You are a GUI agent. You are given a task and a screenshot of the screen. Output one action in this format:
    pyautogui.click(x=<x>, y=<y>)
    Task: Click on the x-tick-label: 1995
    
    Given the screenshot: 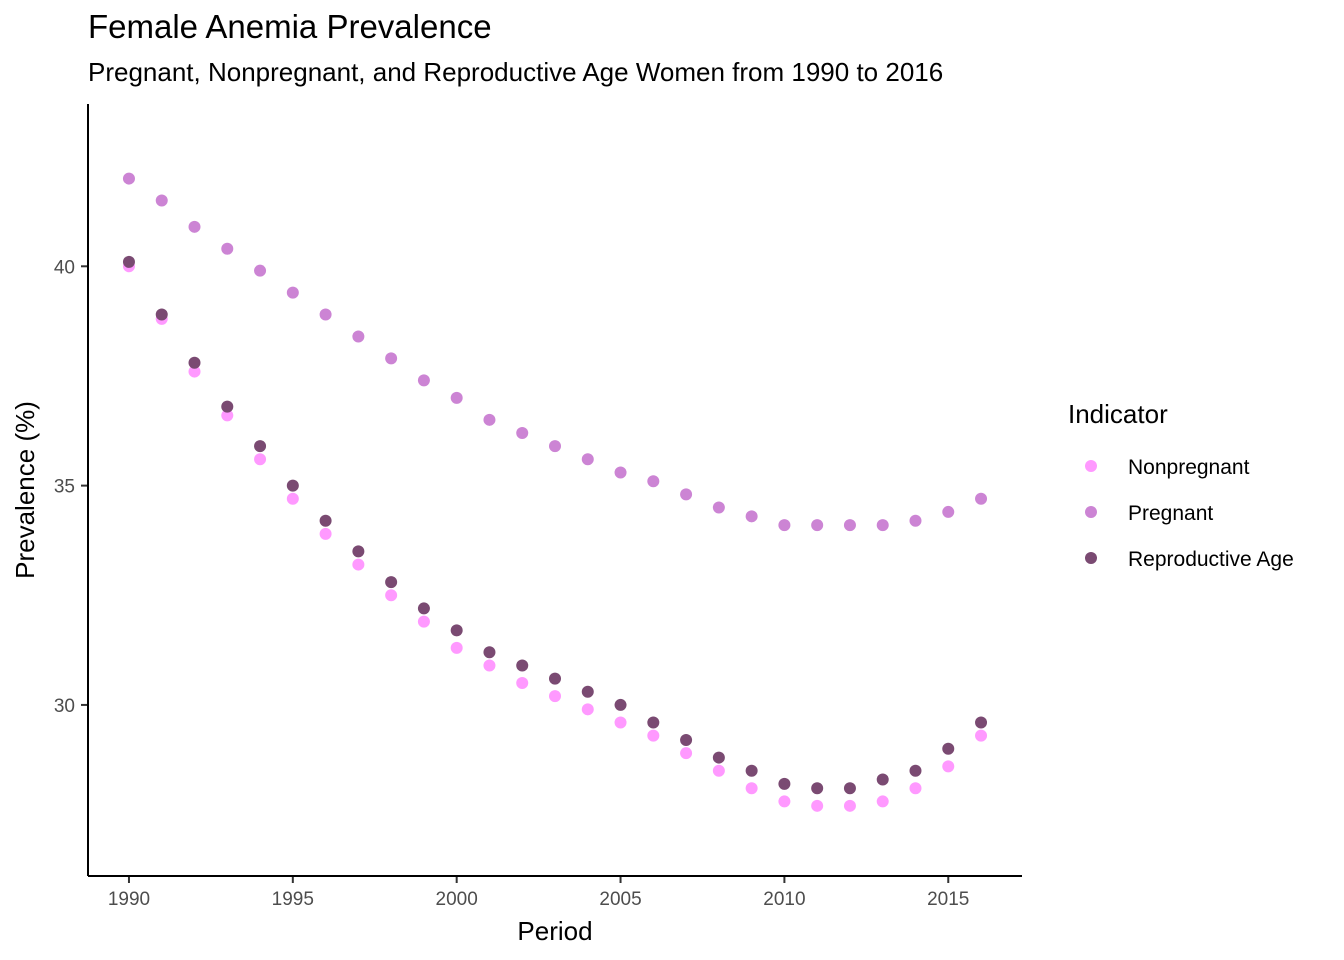 What is the action you would take?
    pyautogui.click(x=293, y=899)
    